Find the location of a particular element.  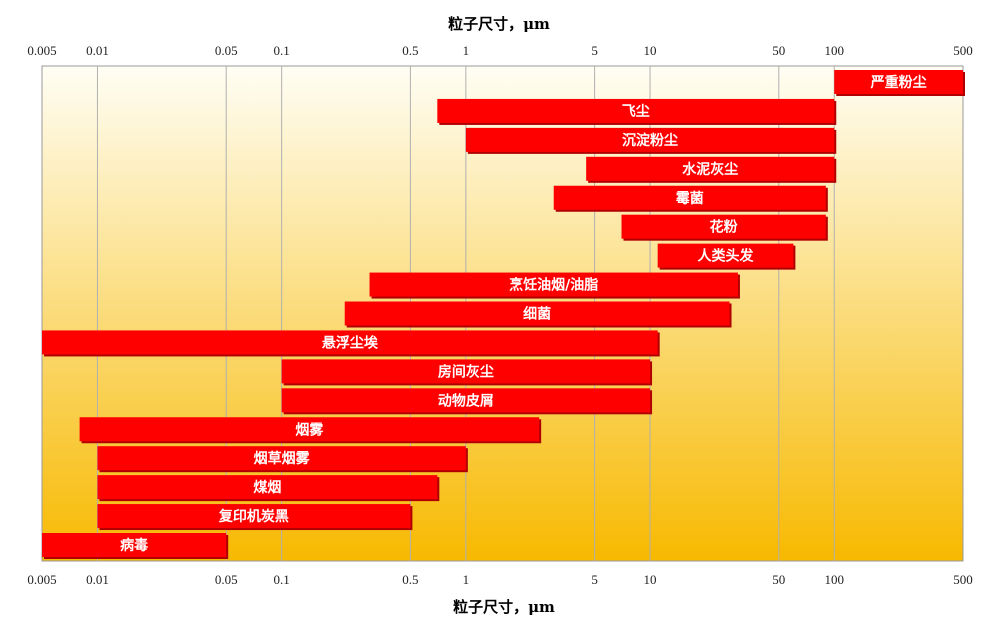

bar-label: 细菌 is located at coordinates (537, 314).